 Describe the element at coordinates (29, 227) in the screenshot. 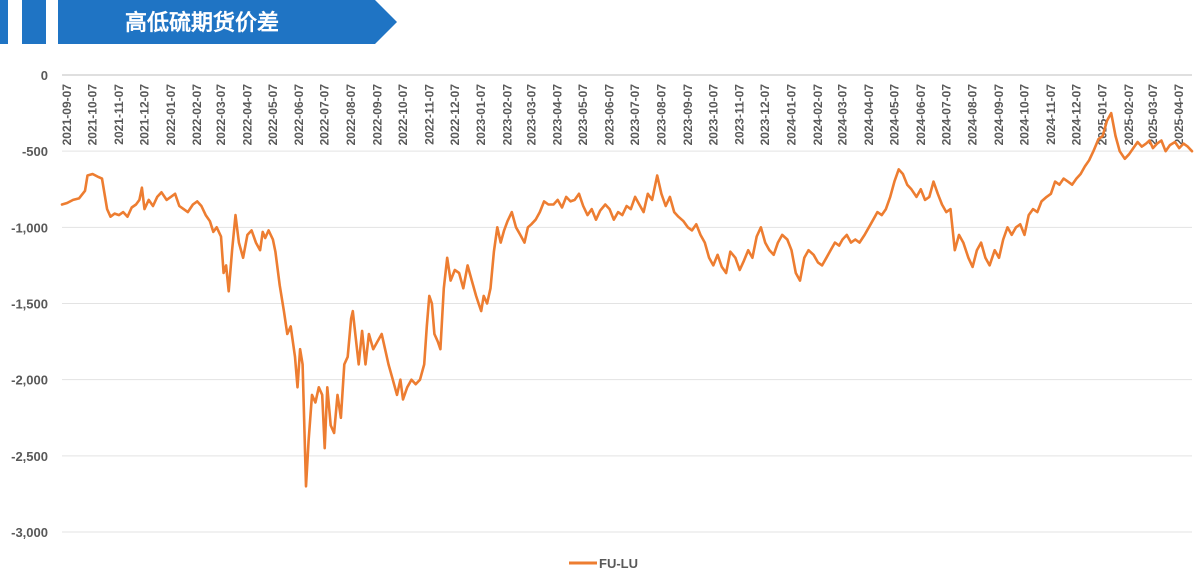

I see `y-tick-label: -1,000` at that location.